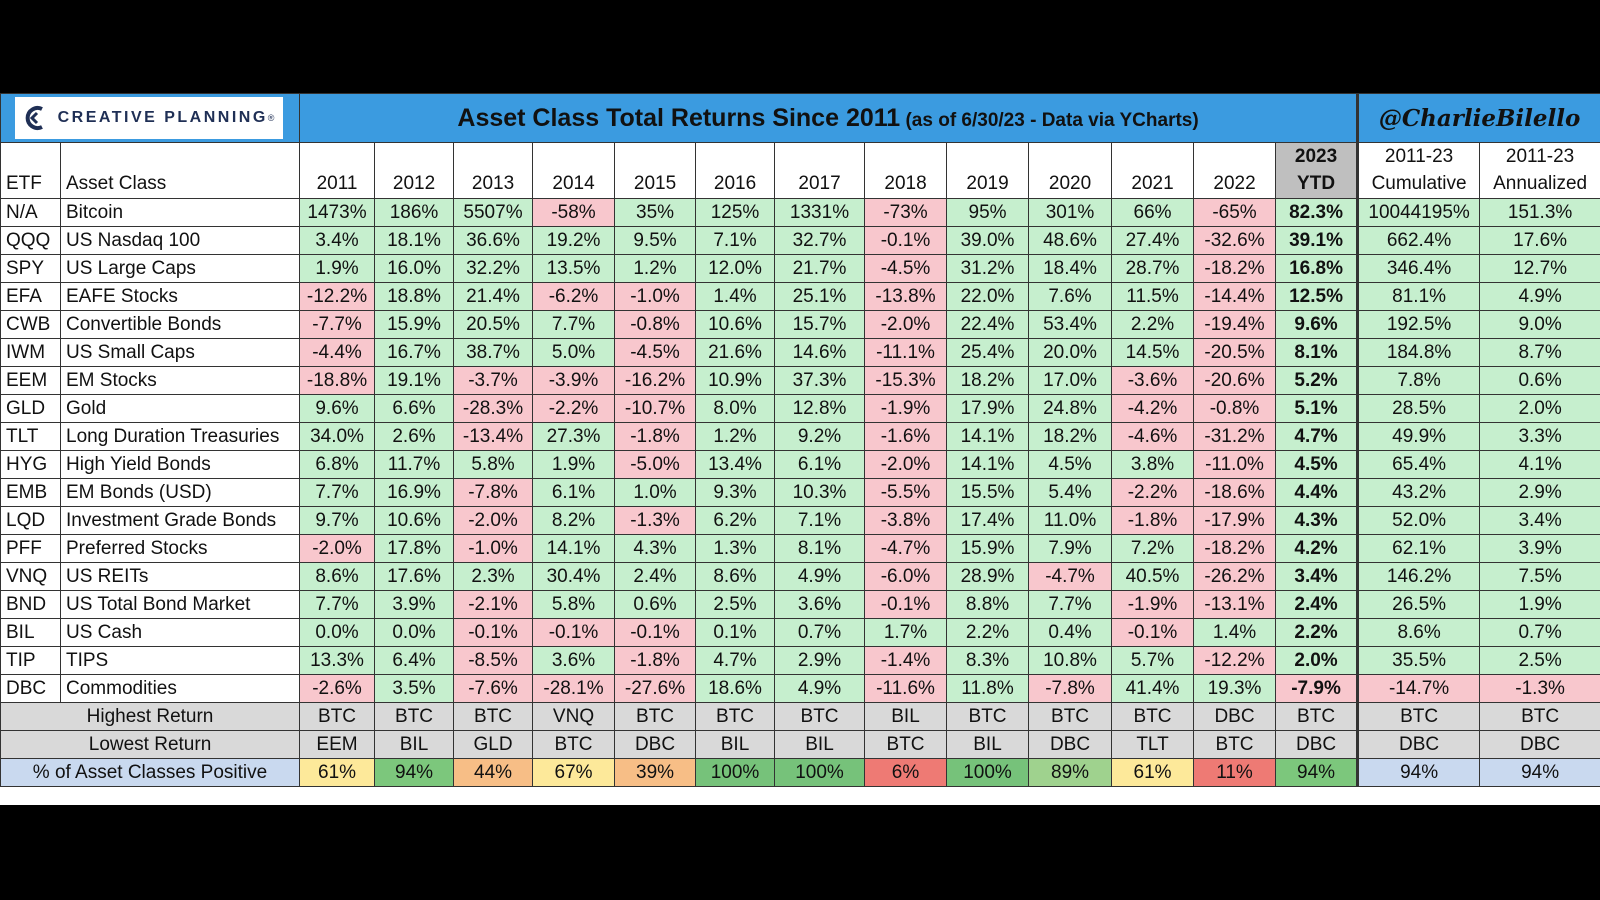  What do you see at coordinates (1070, 352) in the screenshot?
I see `return-cell-2020: 20.0%` at bounding box center [1070, 352].